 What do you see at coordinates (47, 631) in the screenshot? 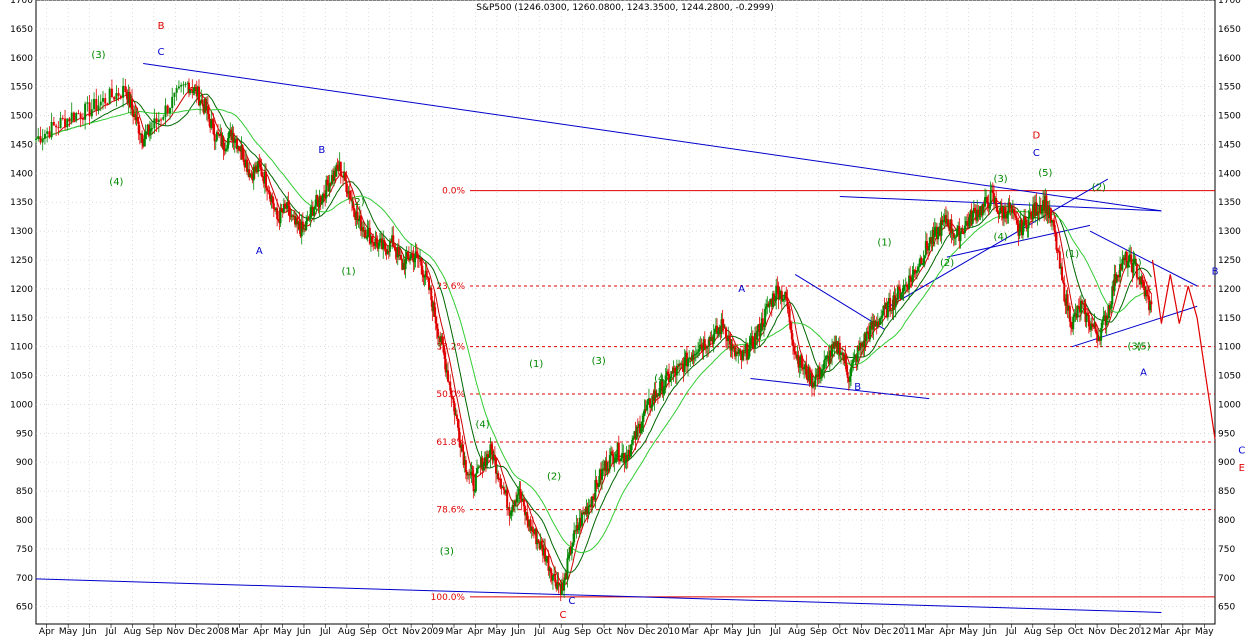
I see `x-tick-label: Apr` at bounding box center [47, 631].